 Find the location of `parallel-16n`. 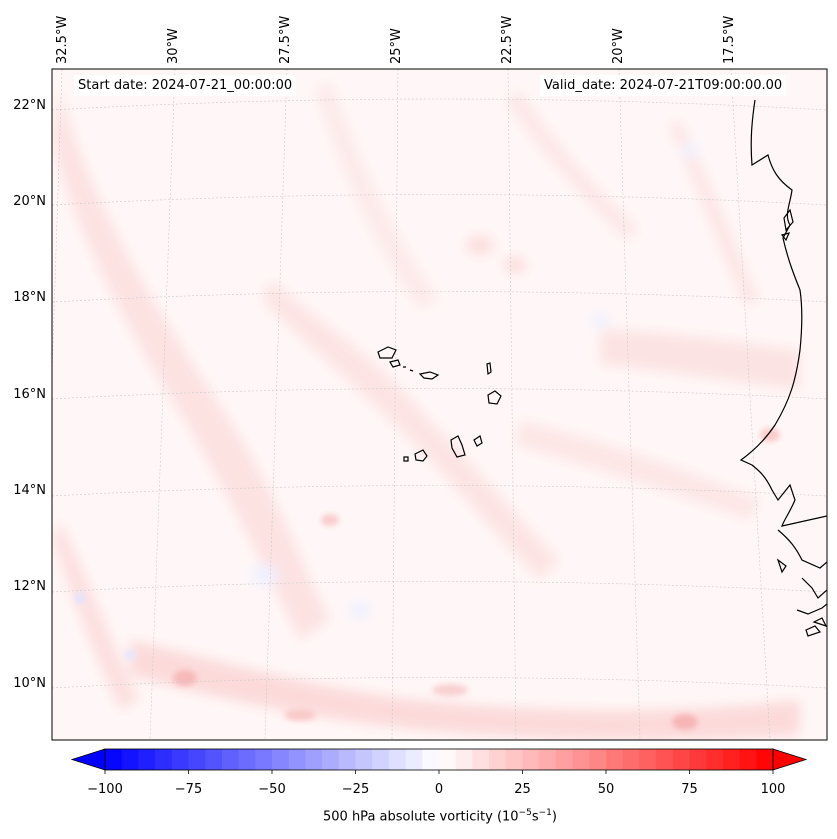

parallel-16n is located at coordinates (439, 394).